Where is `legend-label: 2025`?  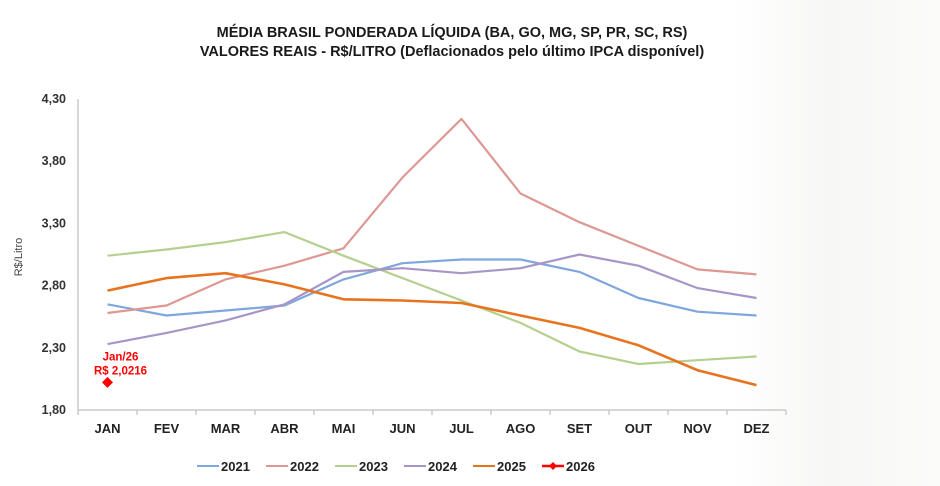
legend-label: 2025 is located at coordinates (511, 466).